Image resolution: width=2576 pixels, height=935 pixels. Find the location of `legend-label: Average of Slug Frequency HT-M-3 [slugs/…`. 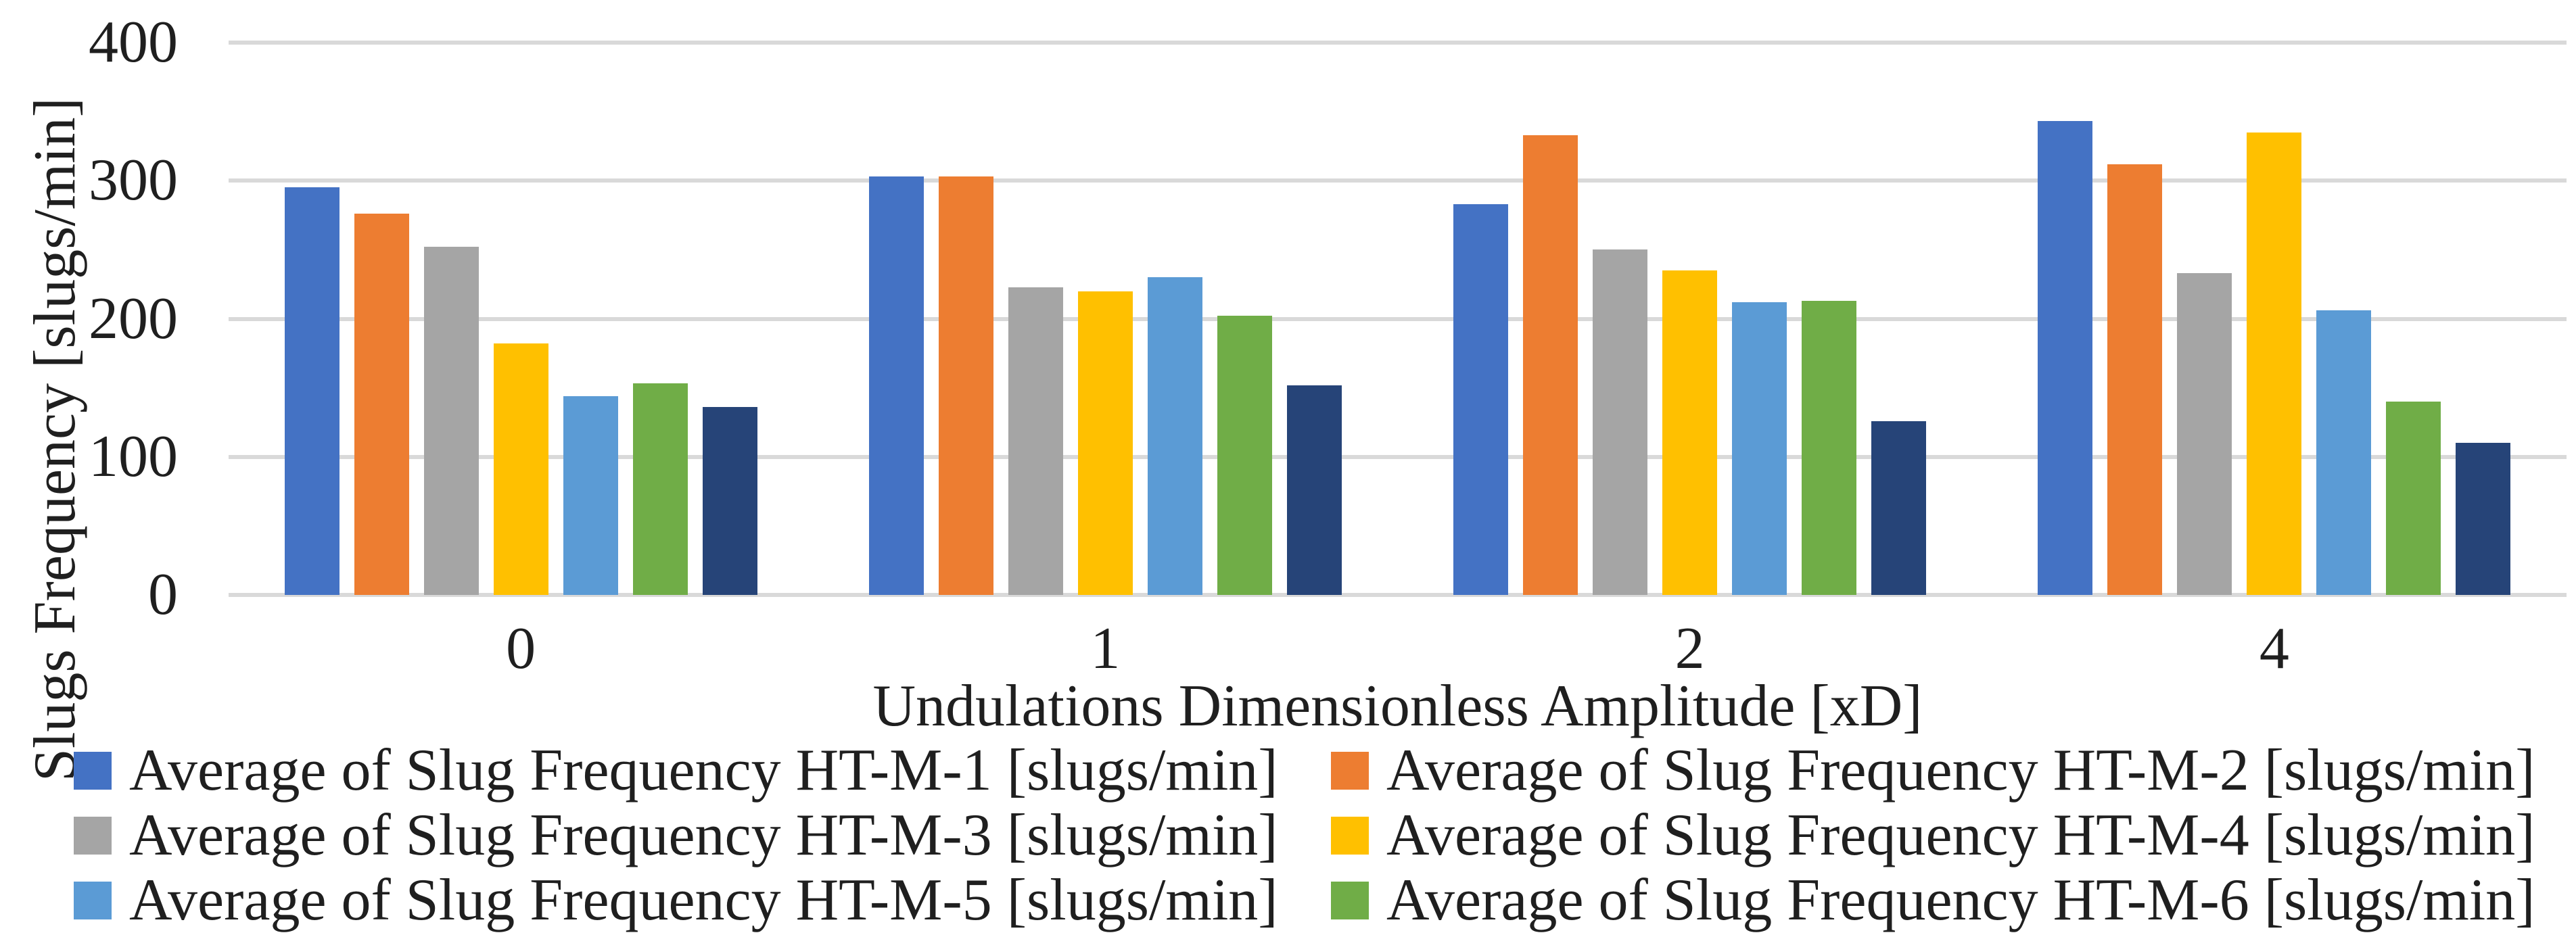

legend-label: Average of Slug Frequency HT-M-3 [slugs/… is located at coordinates (703, 835).